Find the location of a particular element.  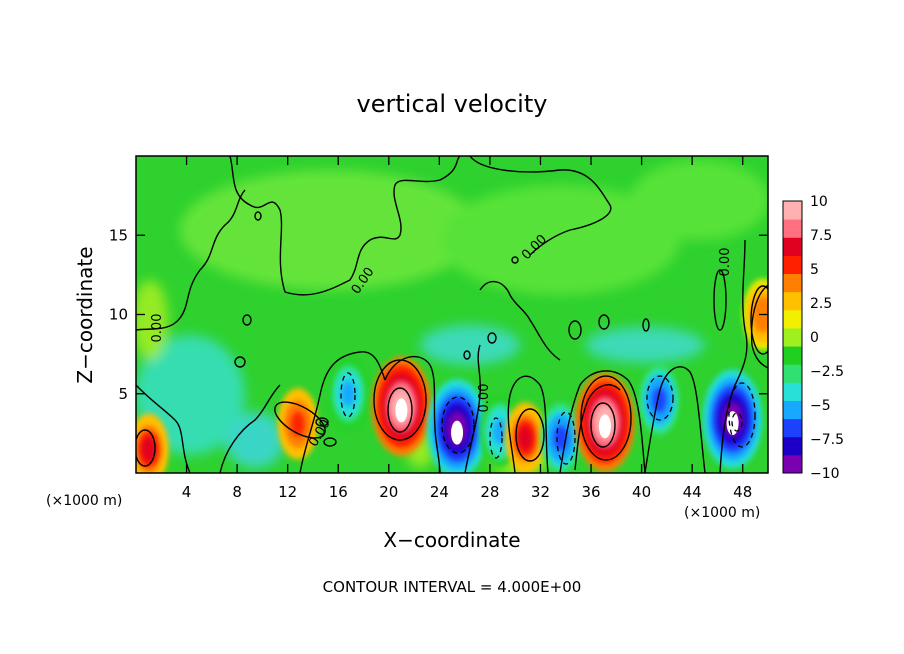

x-tick-label: 36 is located at coordinates (590, 492).